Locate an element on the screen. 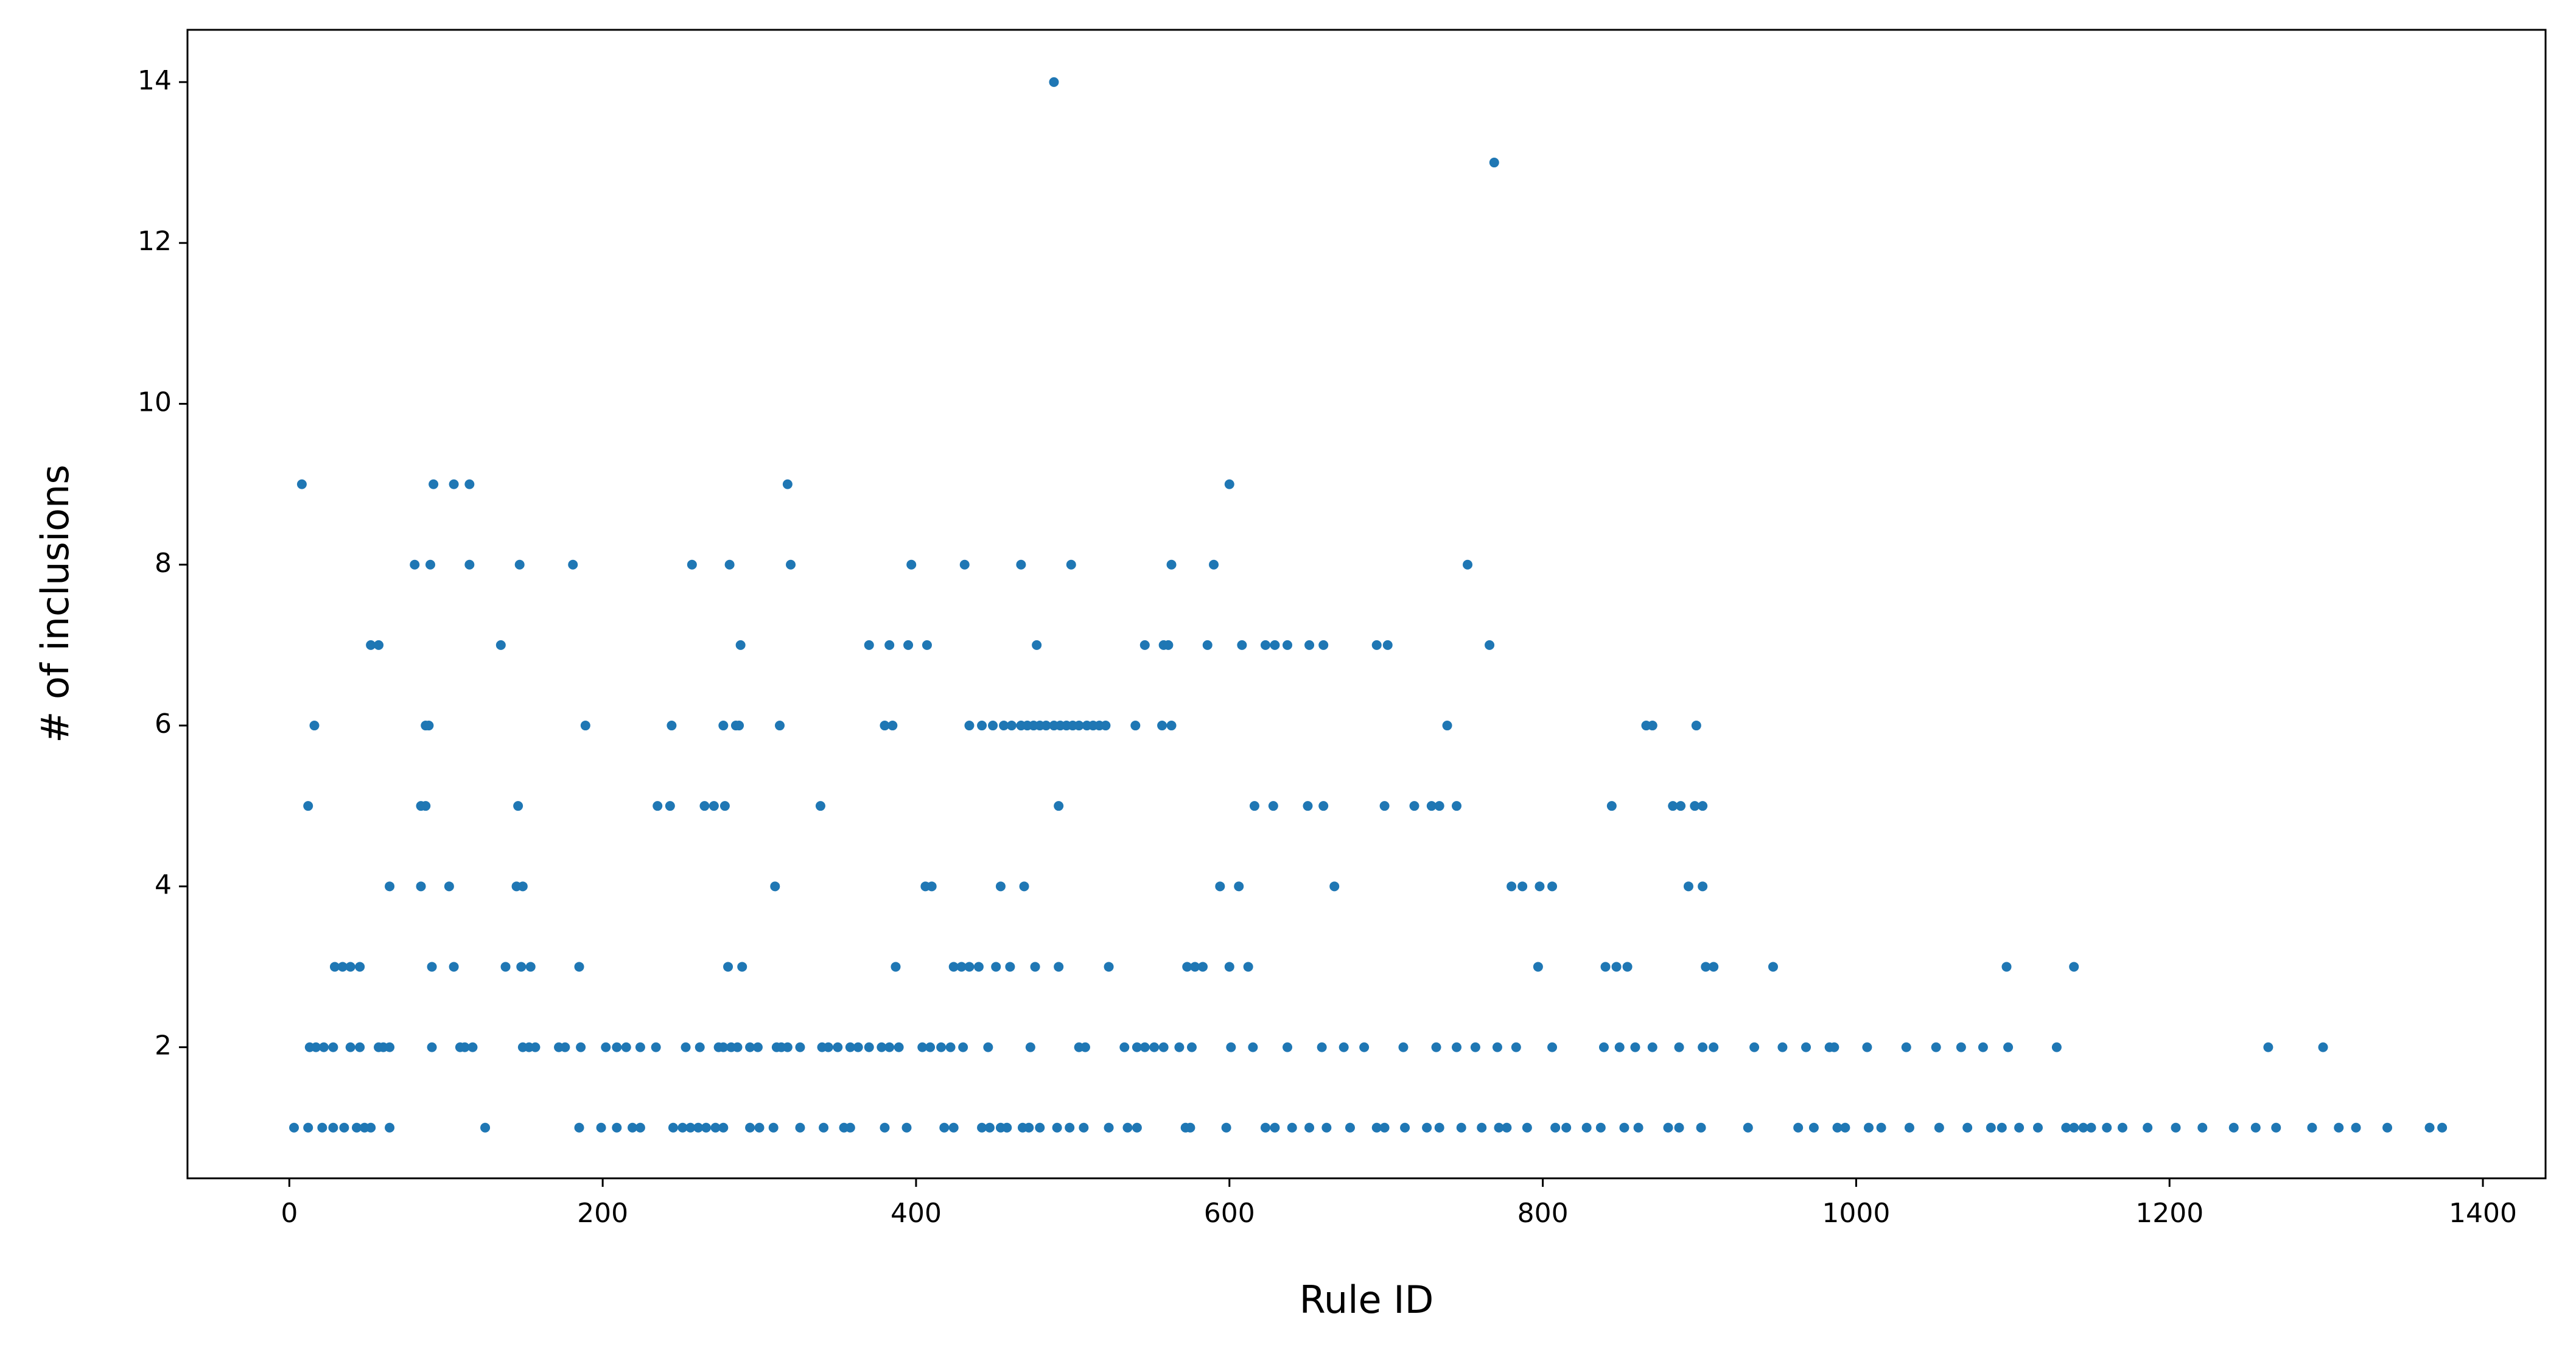  x-tick-label: 1000 is located at coordinates (1856, 1213).